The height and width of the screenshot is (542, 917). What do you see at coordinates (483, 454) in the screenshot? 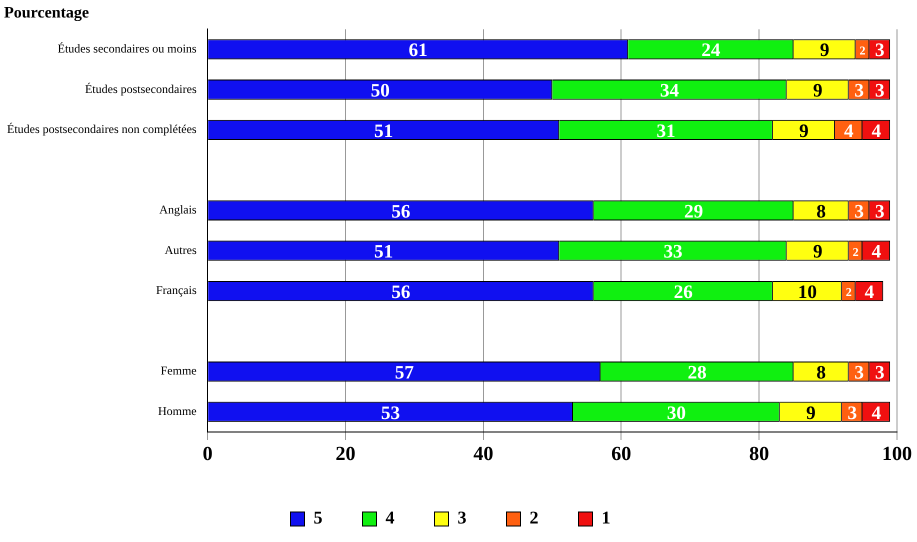
I see `x-tick-label: 40` at bounding box center [483, 454].